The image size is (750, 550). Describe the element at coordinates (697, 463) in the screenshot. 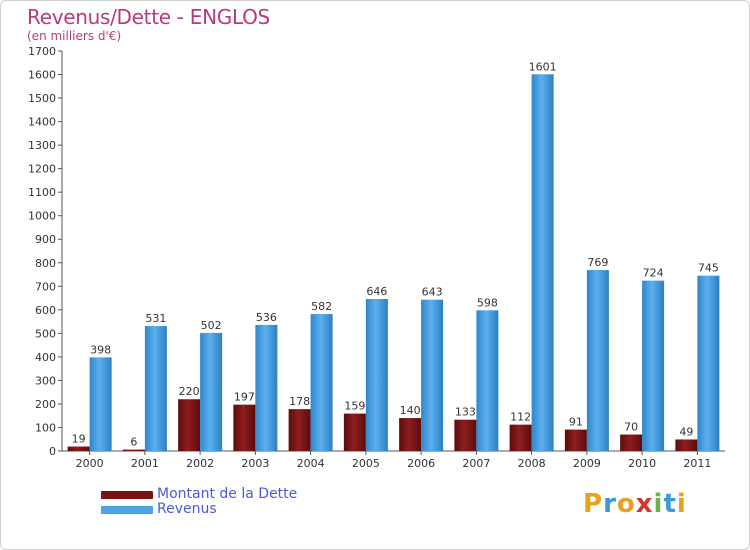

I see `x-tick-label: 2011` at that location.